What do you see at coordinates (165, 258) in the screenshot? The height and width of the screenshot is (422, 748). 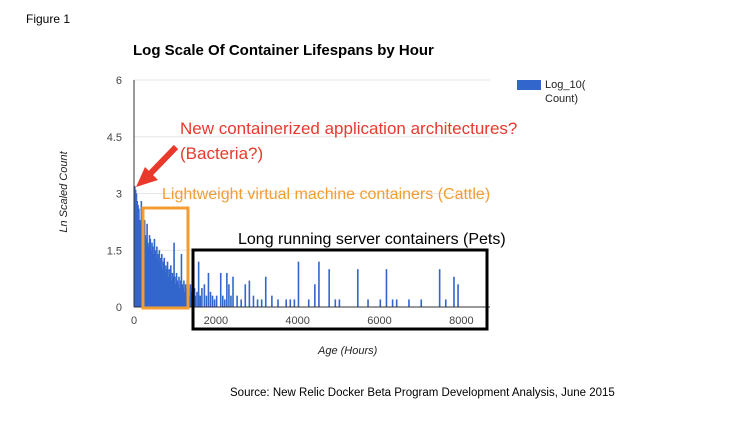 I see `cattle-highlight-box` at bounding box center [165, 258].